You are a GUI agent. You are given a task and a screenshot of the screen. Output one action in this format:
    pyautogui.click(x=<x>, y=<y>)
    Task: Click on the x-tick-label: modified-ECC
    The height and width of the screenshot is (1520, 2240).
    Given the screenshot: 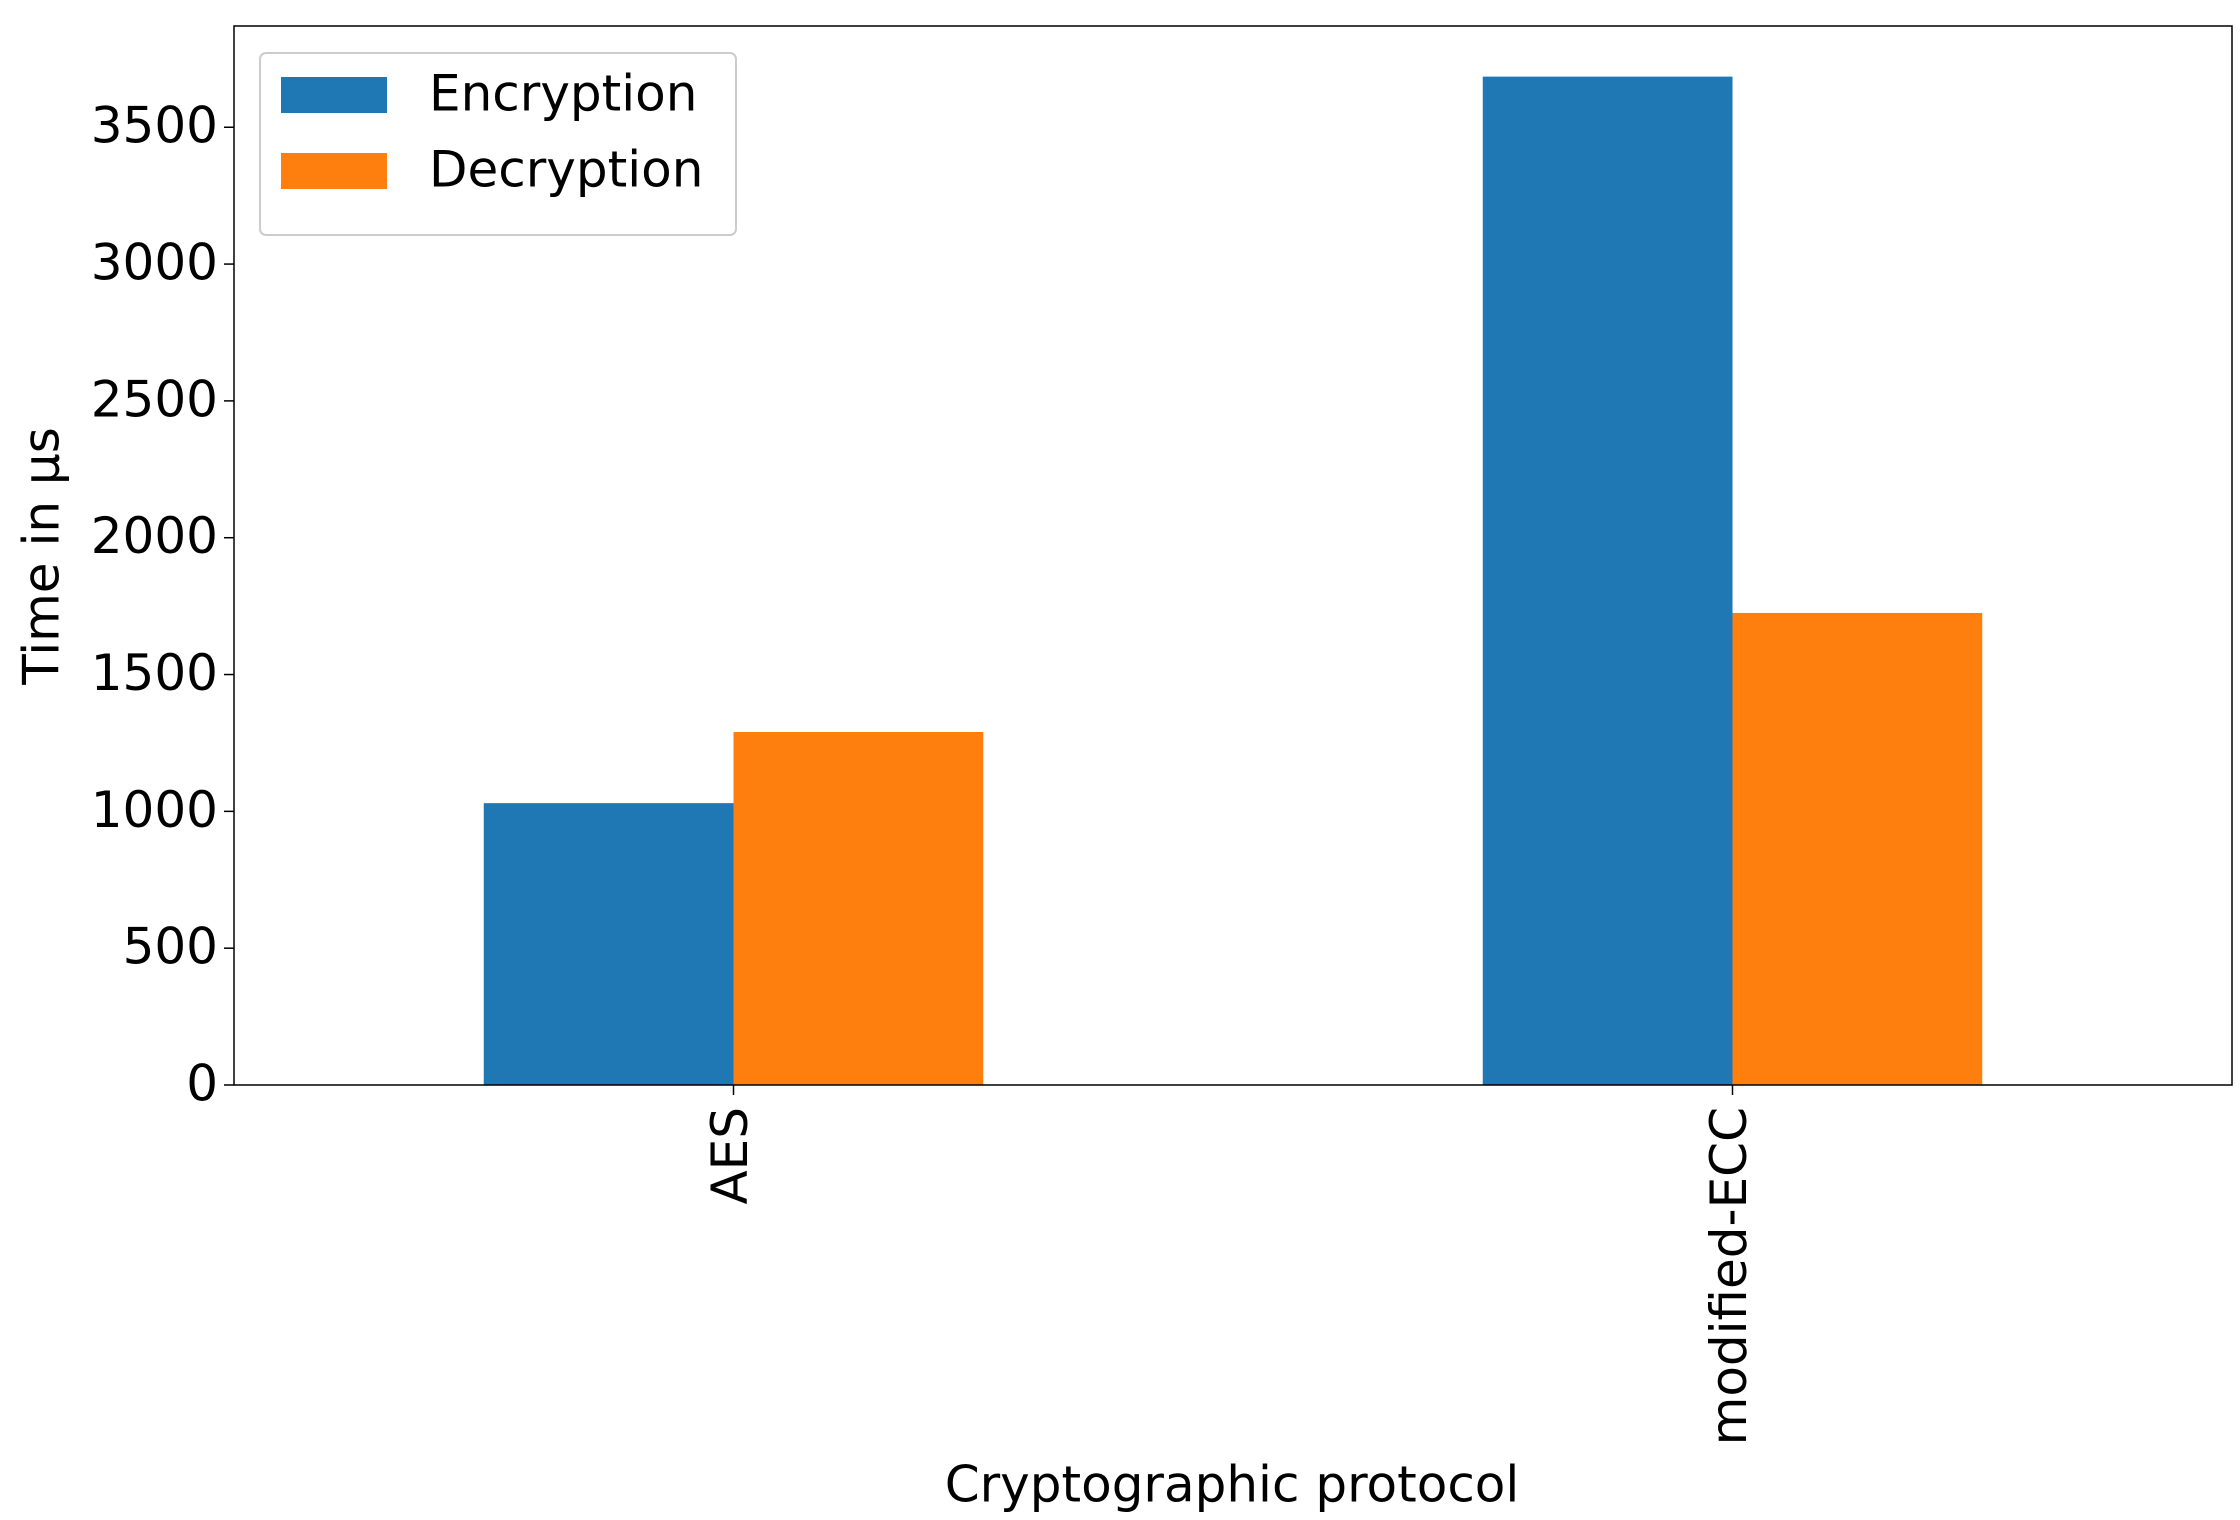 What is the action you would take?
    pyautogui.click(x=1729, y=1276)
    